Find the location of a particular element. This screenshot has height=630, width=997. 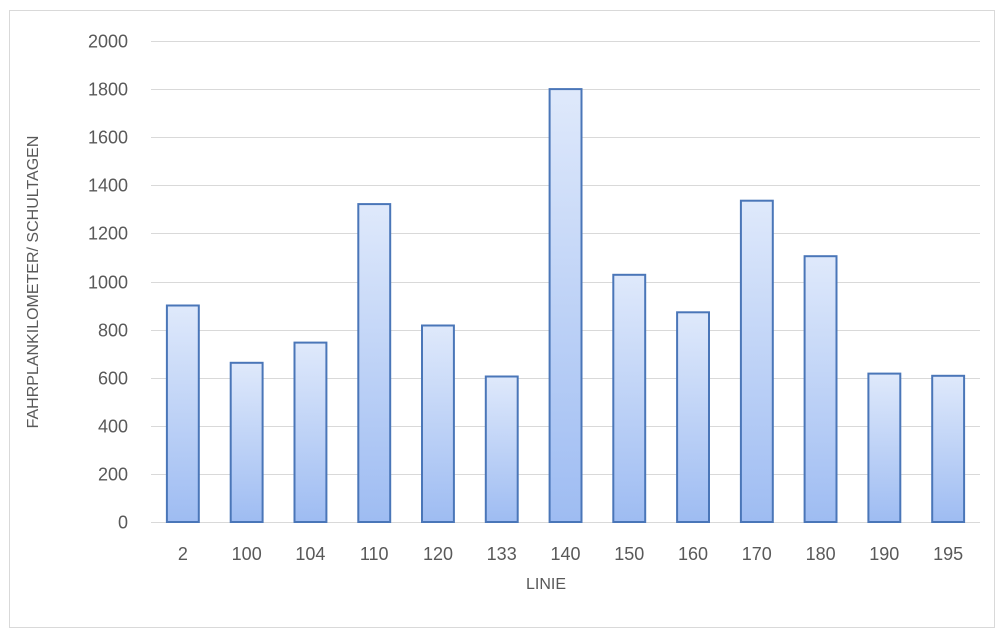

y-tick-label: 2000 is located at coordinates (108, 42).